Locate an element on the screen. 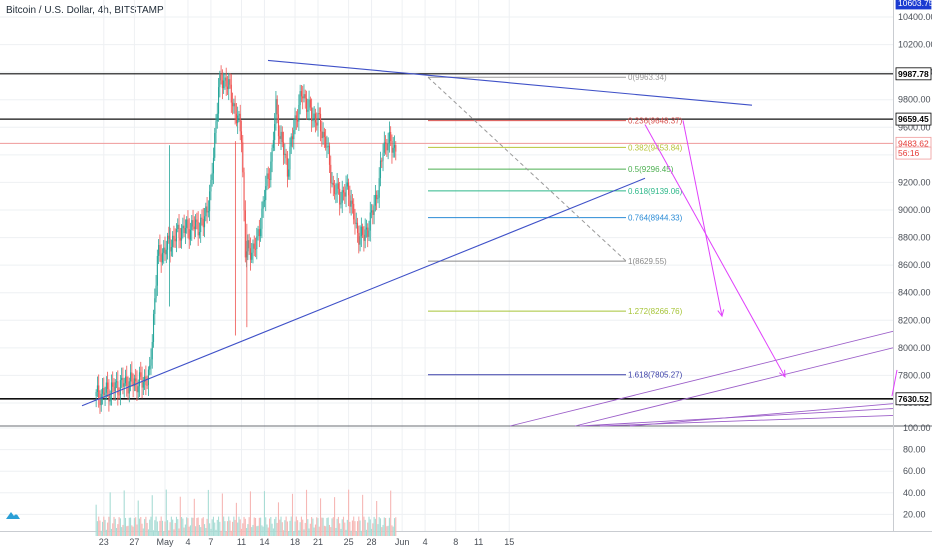 Image resolution: width=932 pixels, height=550 pixels. fib-level-label: 0.618(9139.06) is located at coordinates (655, 191).